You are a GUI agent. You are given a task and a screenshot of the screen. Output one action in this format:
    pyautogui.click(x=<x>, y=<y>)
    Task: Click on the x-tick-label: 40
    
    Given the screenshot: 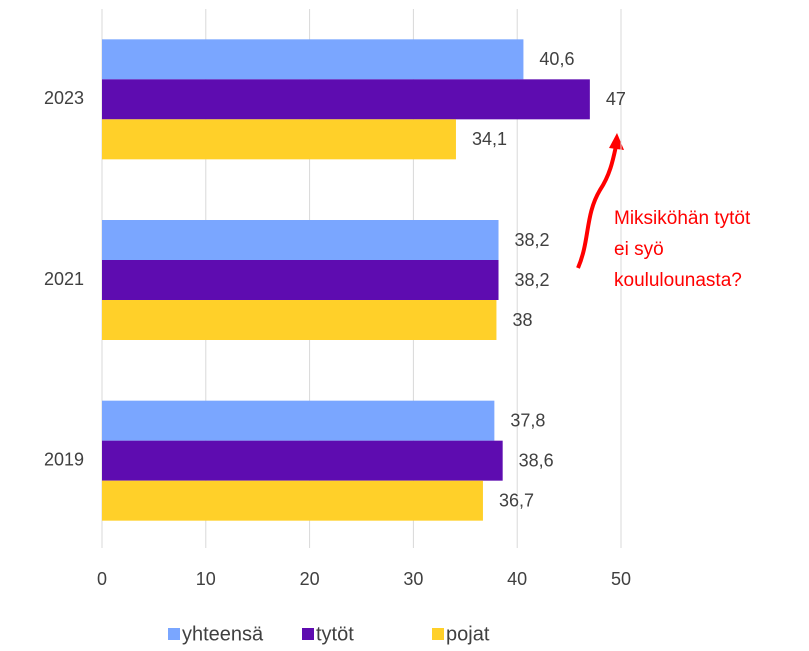 What is the action you would take?
    pyautogui.click(x=517, y=579)
    